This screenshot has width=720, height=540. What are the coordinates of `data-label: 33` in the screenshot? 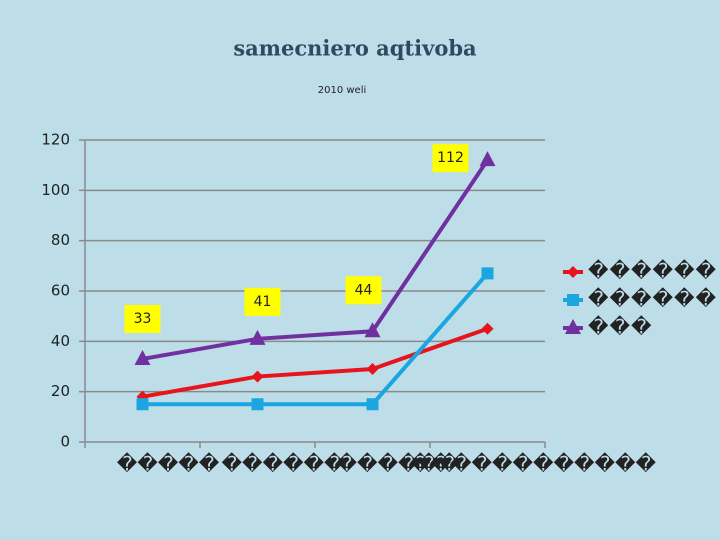 It's located at (143, 319).